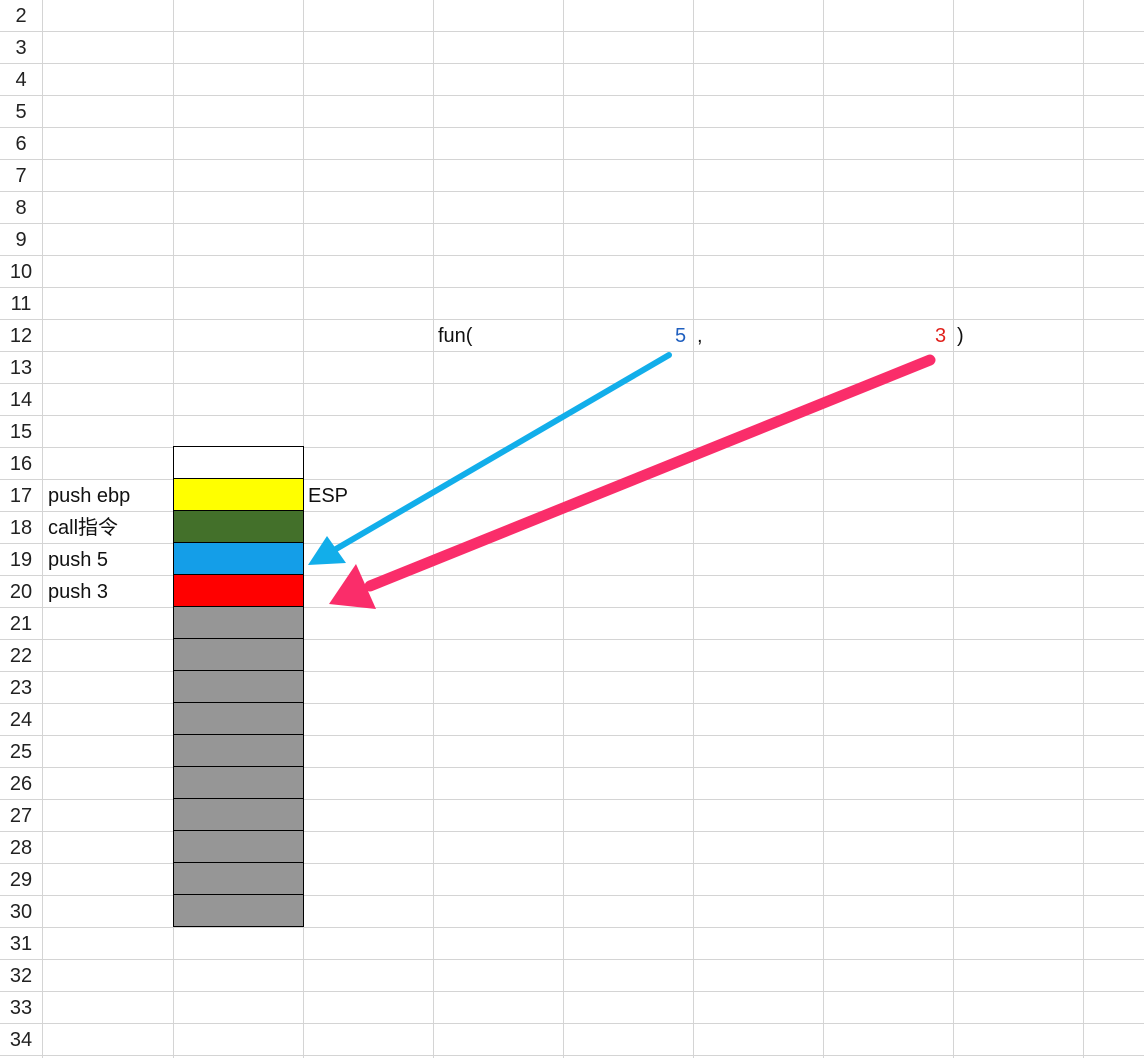 The image size is (1144, 1058). What do you see at coordinates (21, 432) in the screenshot?
I see `row-number: 15` at bounding box center [21, 432].